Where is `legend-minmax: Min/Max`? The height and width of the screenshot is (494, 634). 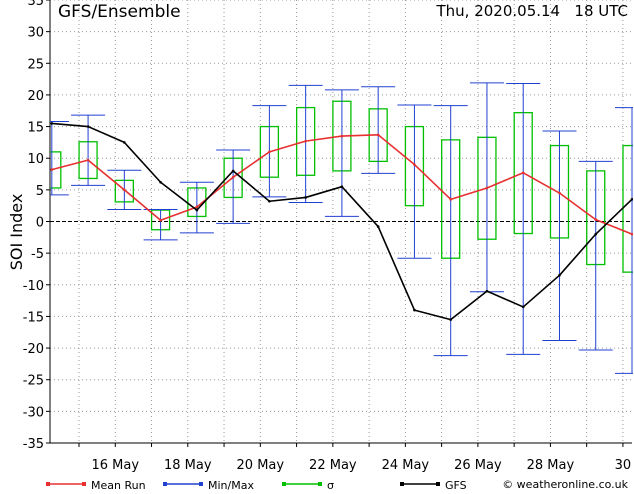 legend-minmax: Min/Max is located at coordinates (208, 485).